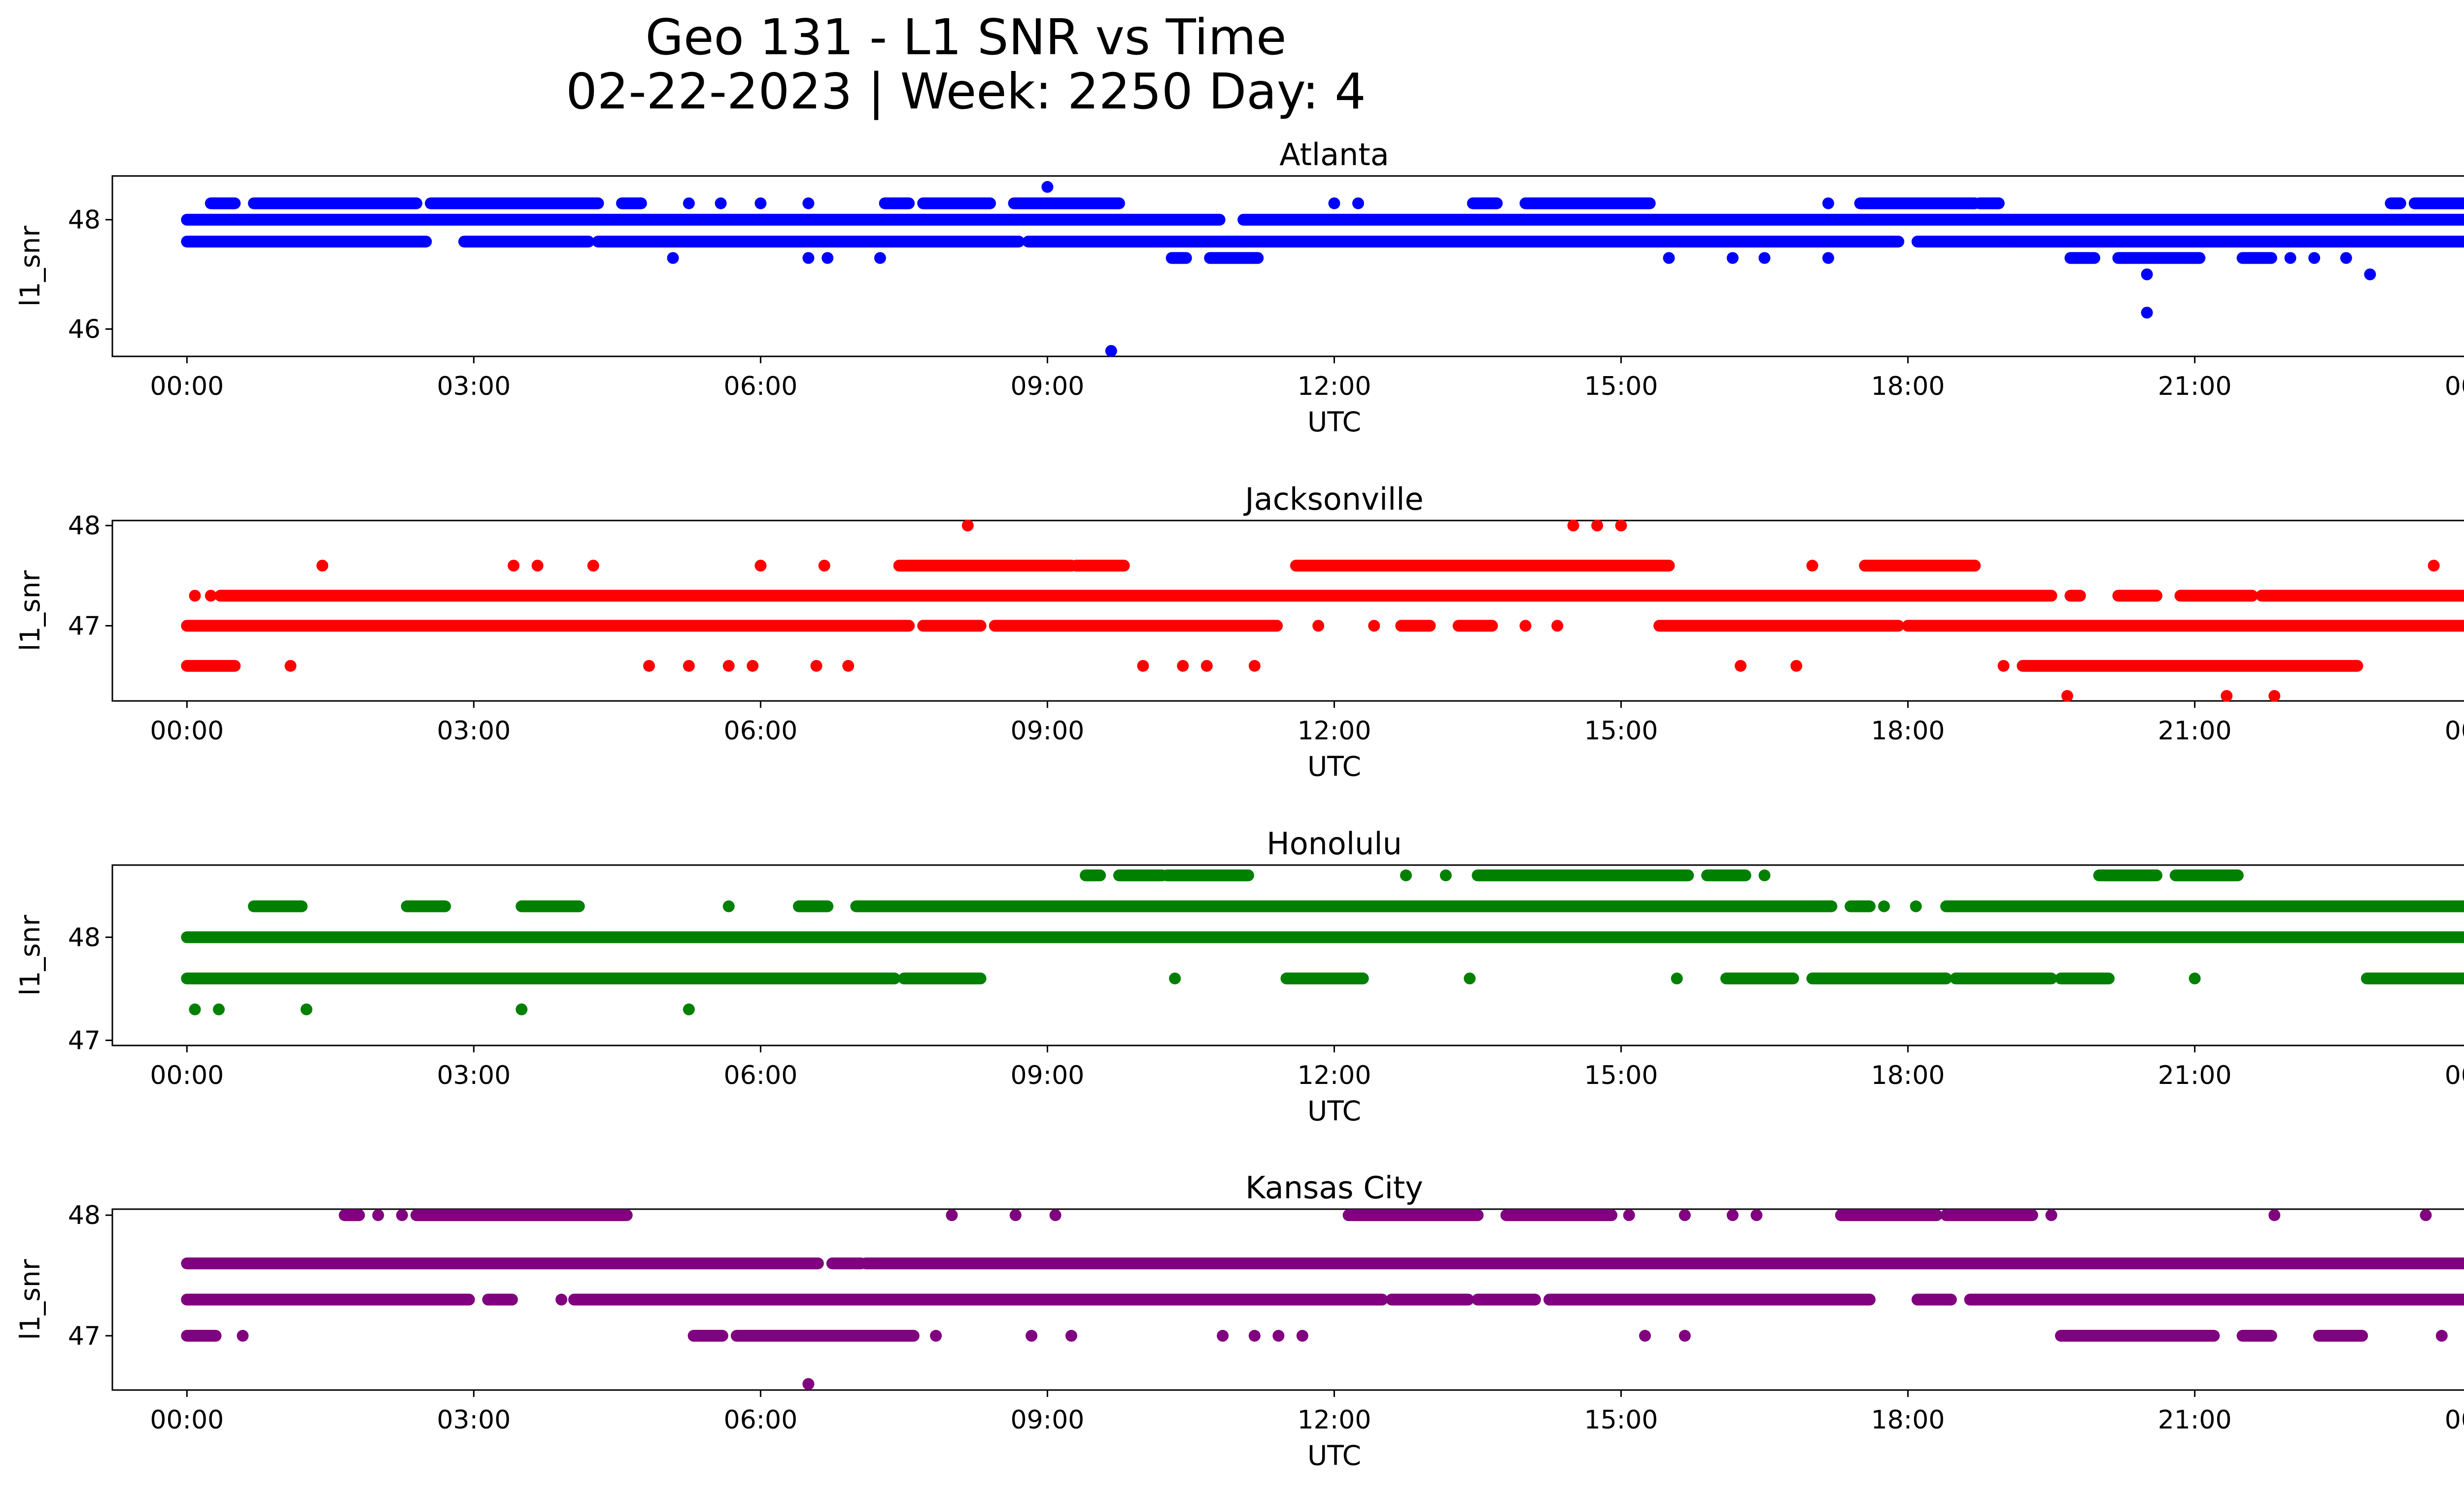 Image resolution: width=2464 pixels, height=1497 pixels. I want to click on y-tick-label: 46, so click(84, 330).